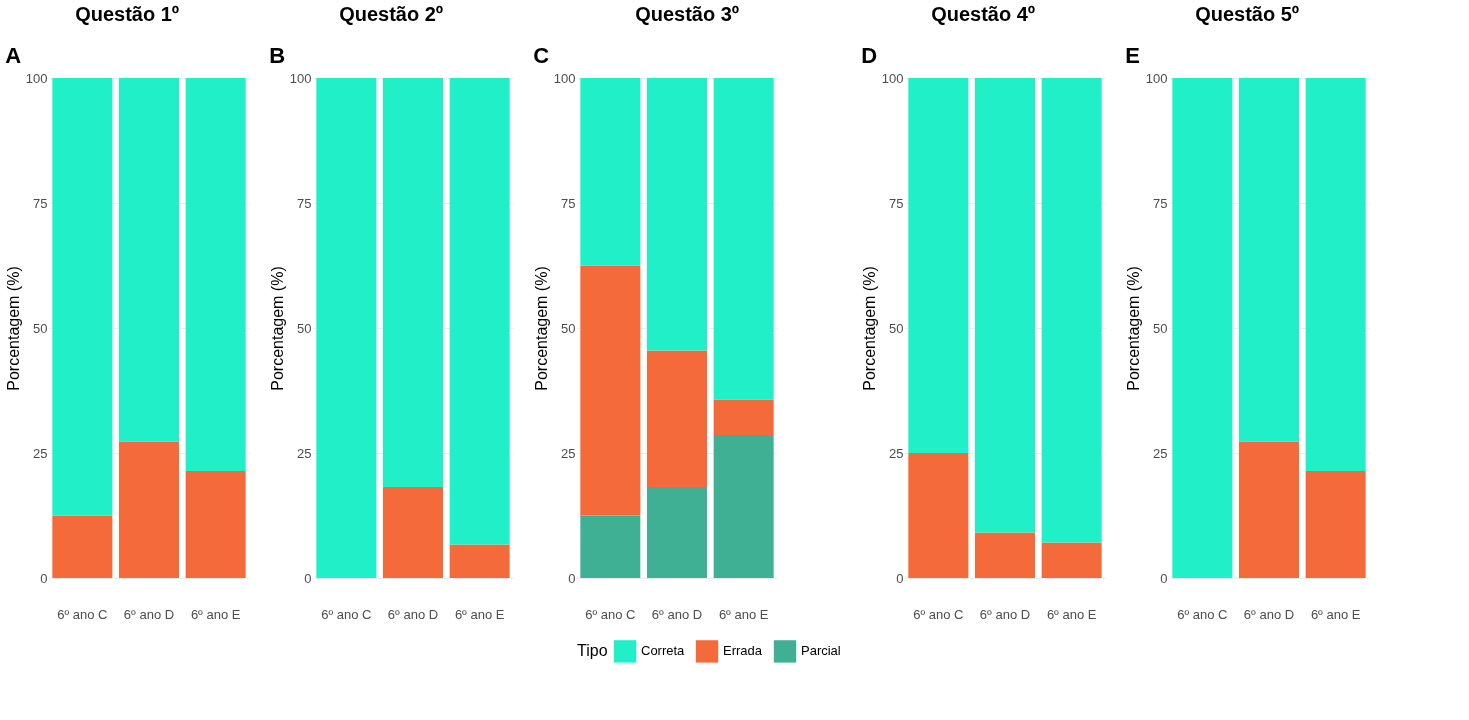 The image size is (1469, 720). I want to click on legend-label: Errada, so click(743, 651).